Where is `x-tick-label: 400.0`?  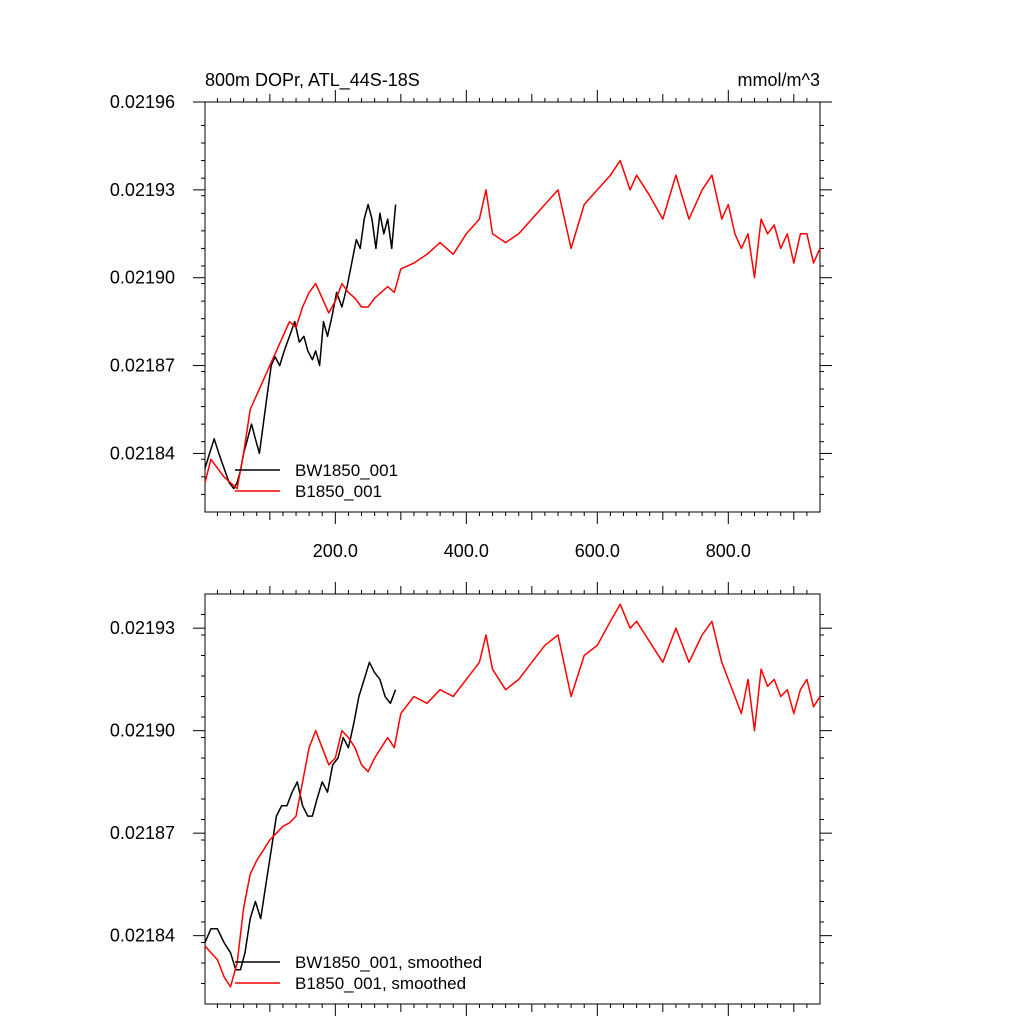 x-tick-label: 400.0 is located at coordinates (466, 551).